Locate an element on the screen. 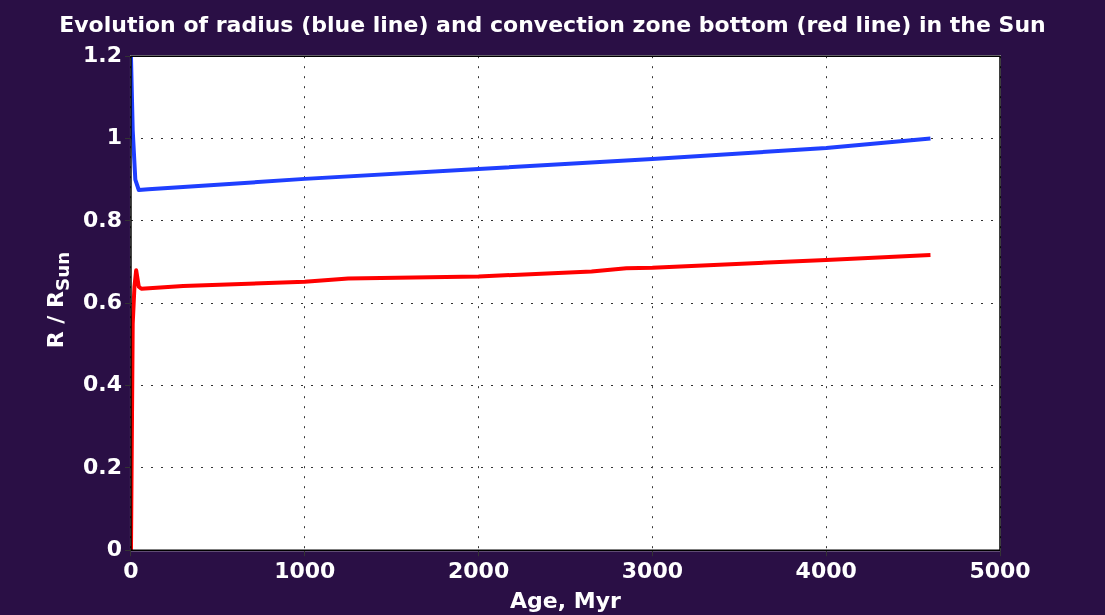 This screenshot has height=615, width=1105. x-axis-title: Age, Myr is located at coordinates (566, 600).